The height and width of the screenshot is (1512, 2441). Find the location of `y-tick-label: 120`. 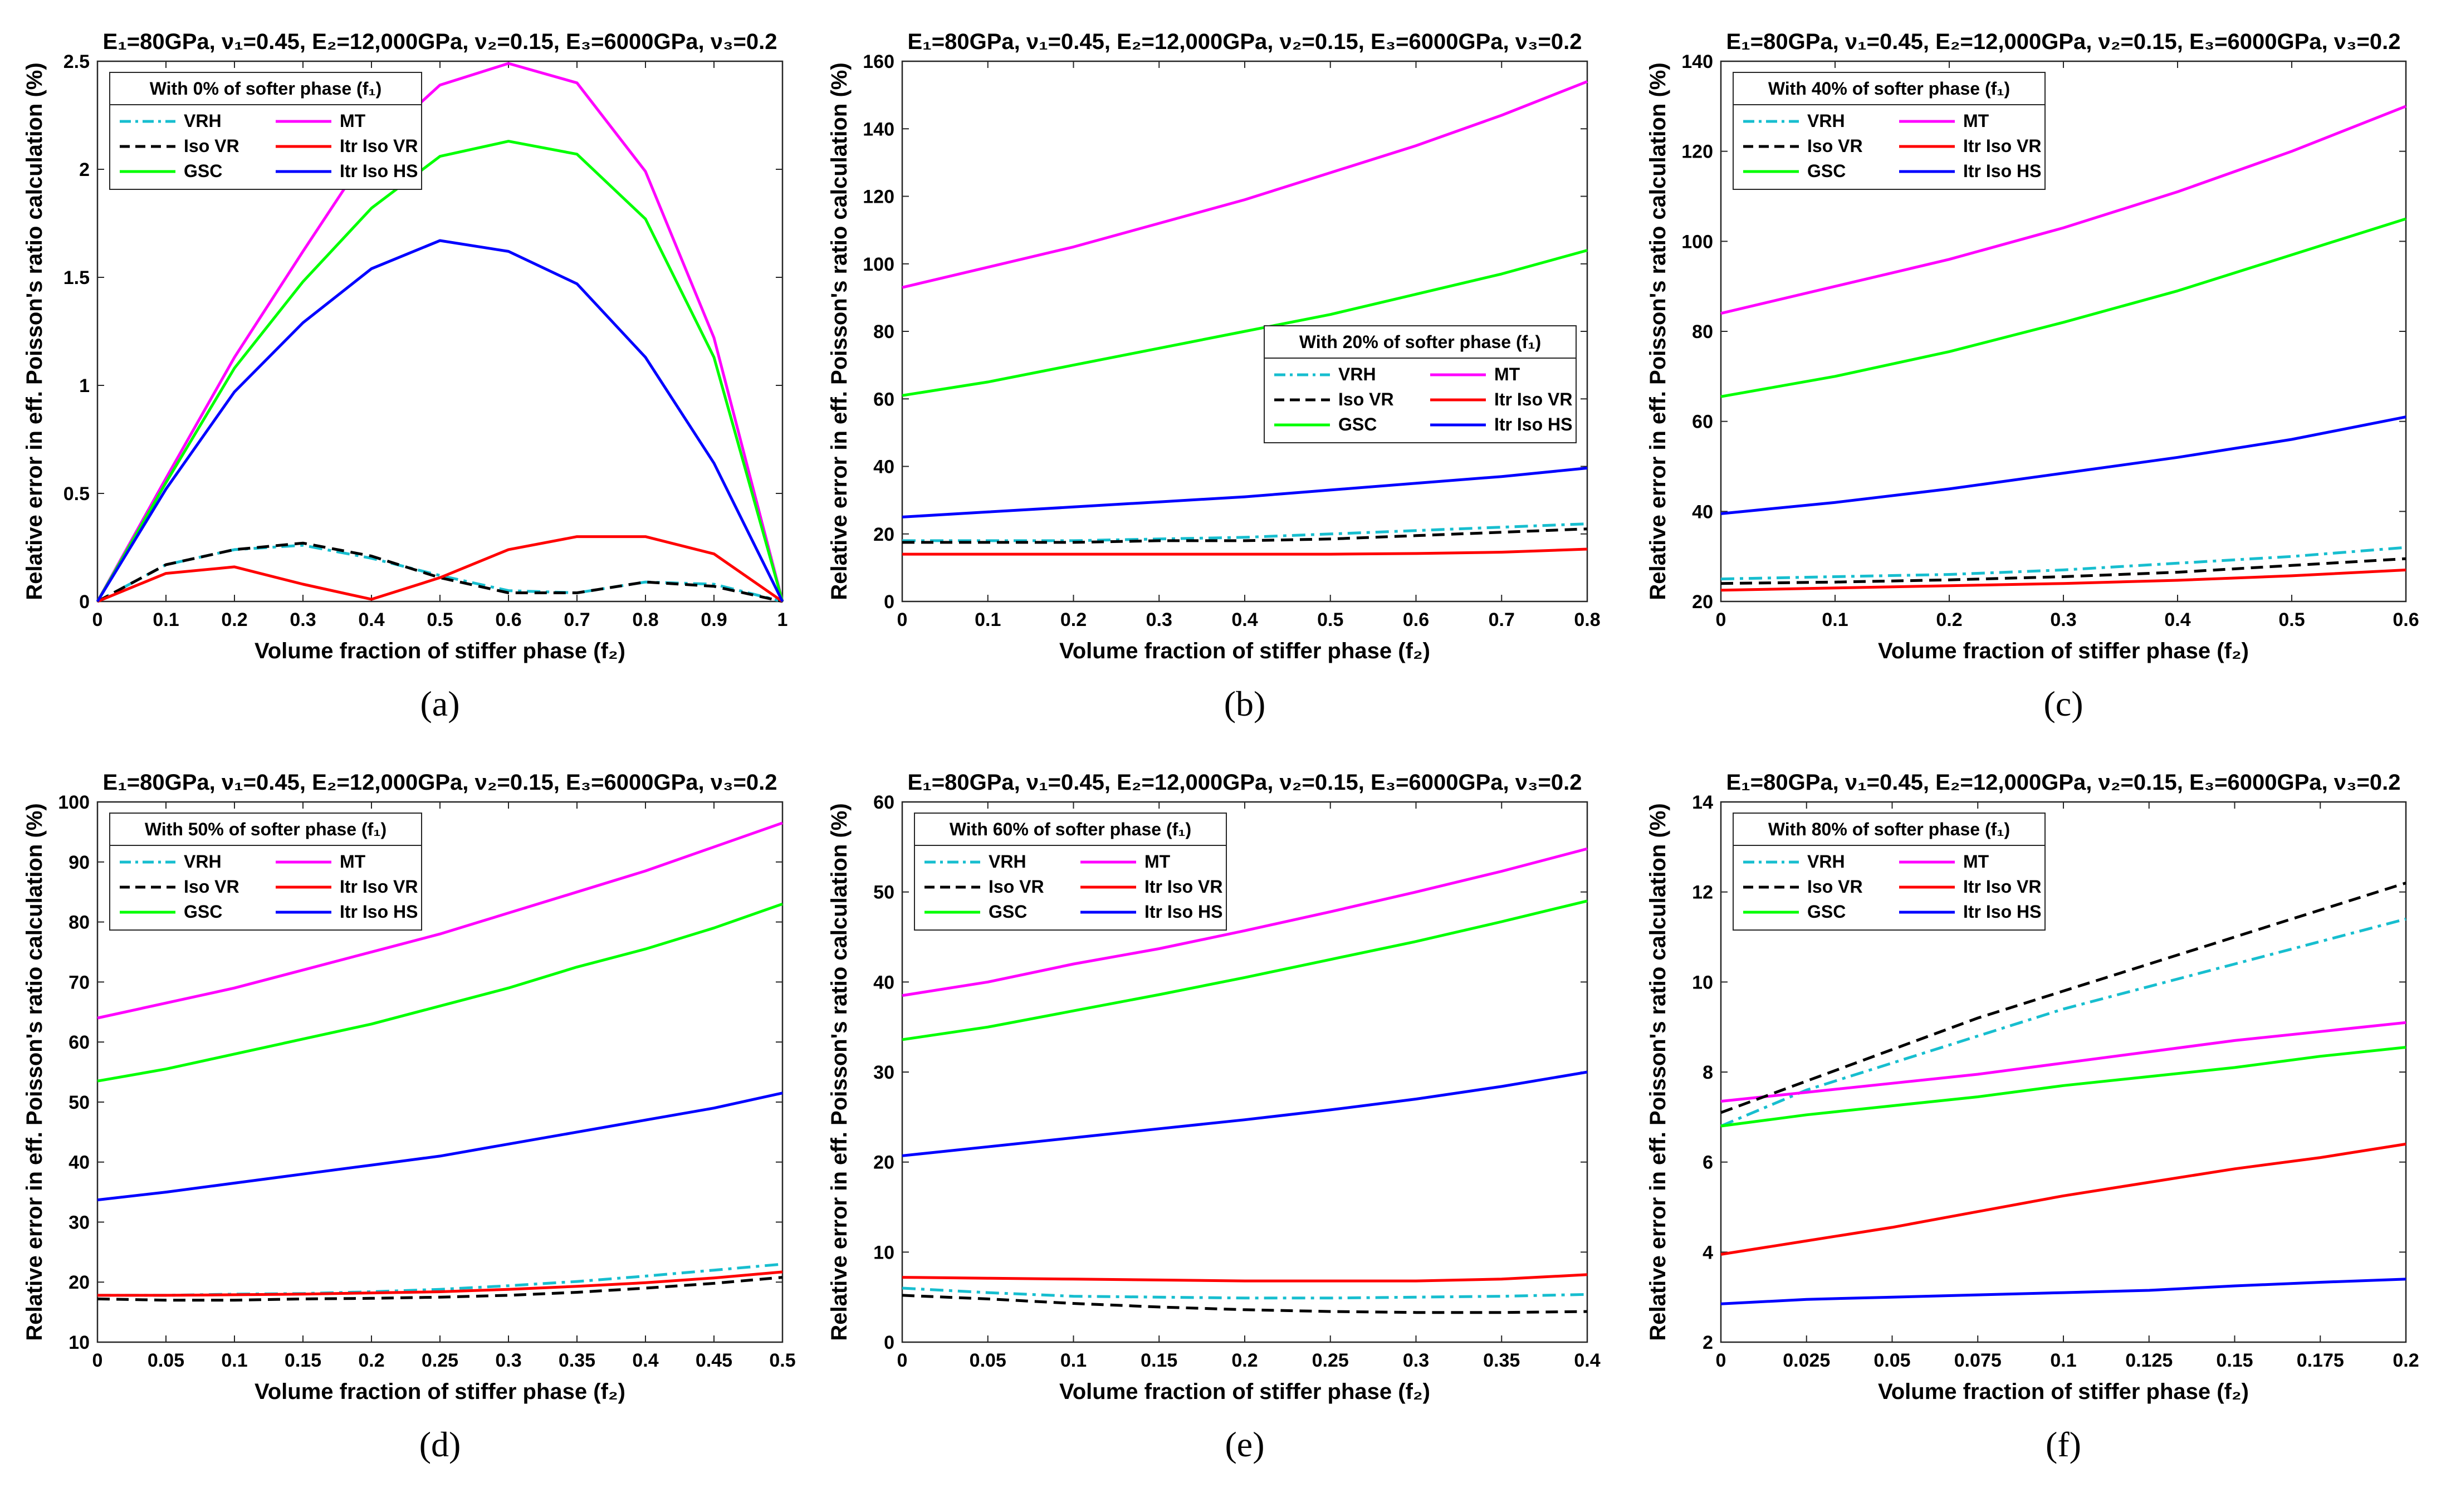

y-tick-label: 120 is located at coordinates (878, 198).